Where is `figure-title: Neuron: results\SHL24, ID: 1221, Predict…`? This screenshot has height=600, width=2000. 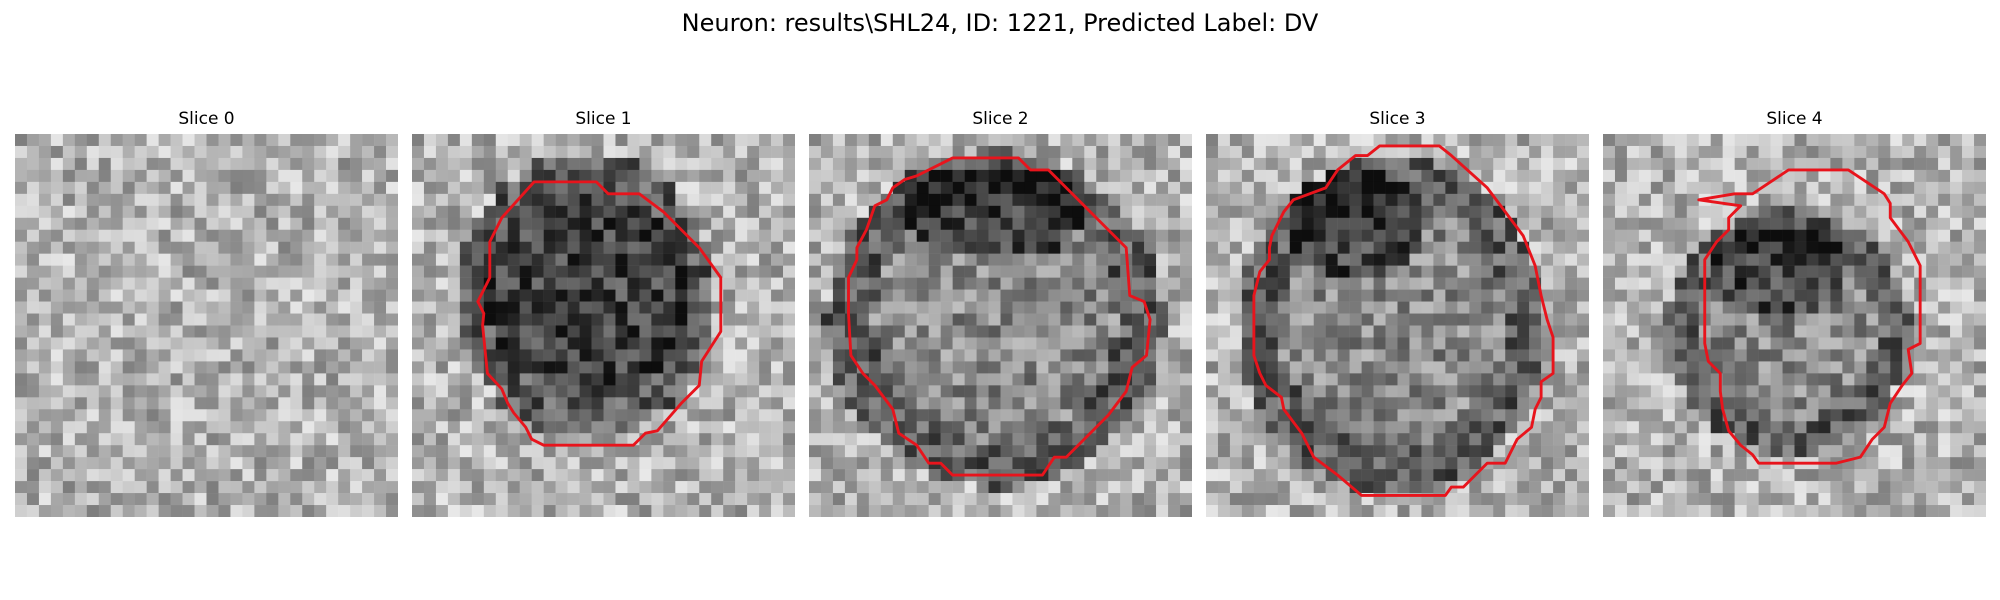
figure-title: Neuron: results\SHL24, ID: 1221, Predict… is located at coordinates (1000, 23).